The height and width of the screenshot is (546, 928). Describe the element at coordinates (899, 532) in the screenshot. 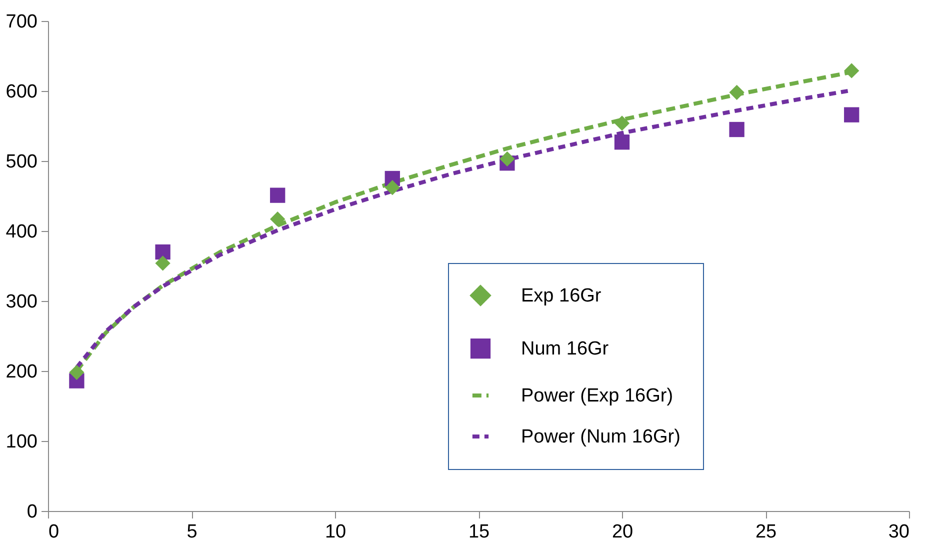

I see `x-tick-label: 30` at that location.